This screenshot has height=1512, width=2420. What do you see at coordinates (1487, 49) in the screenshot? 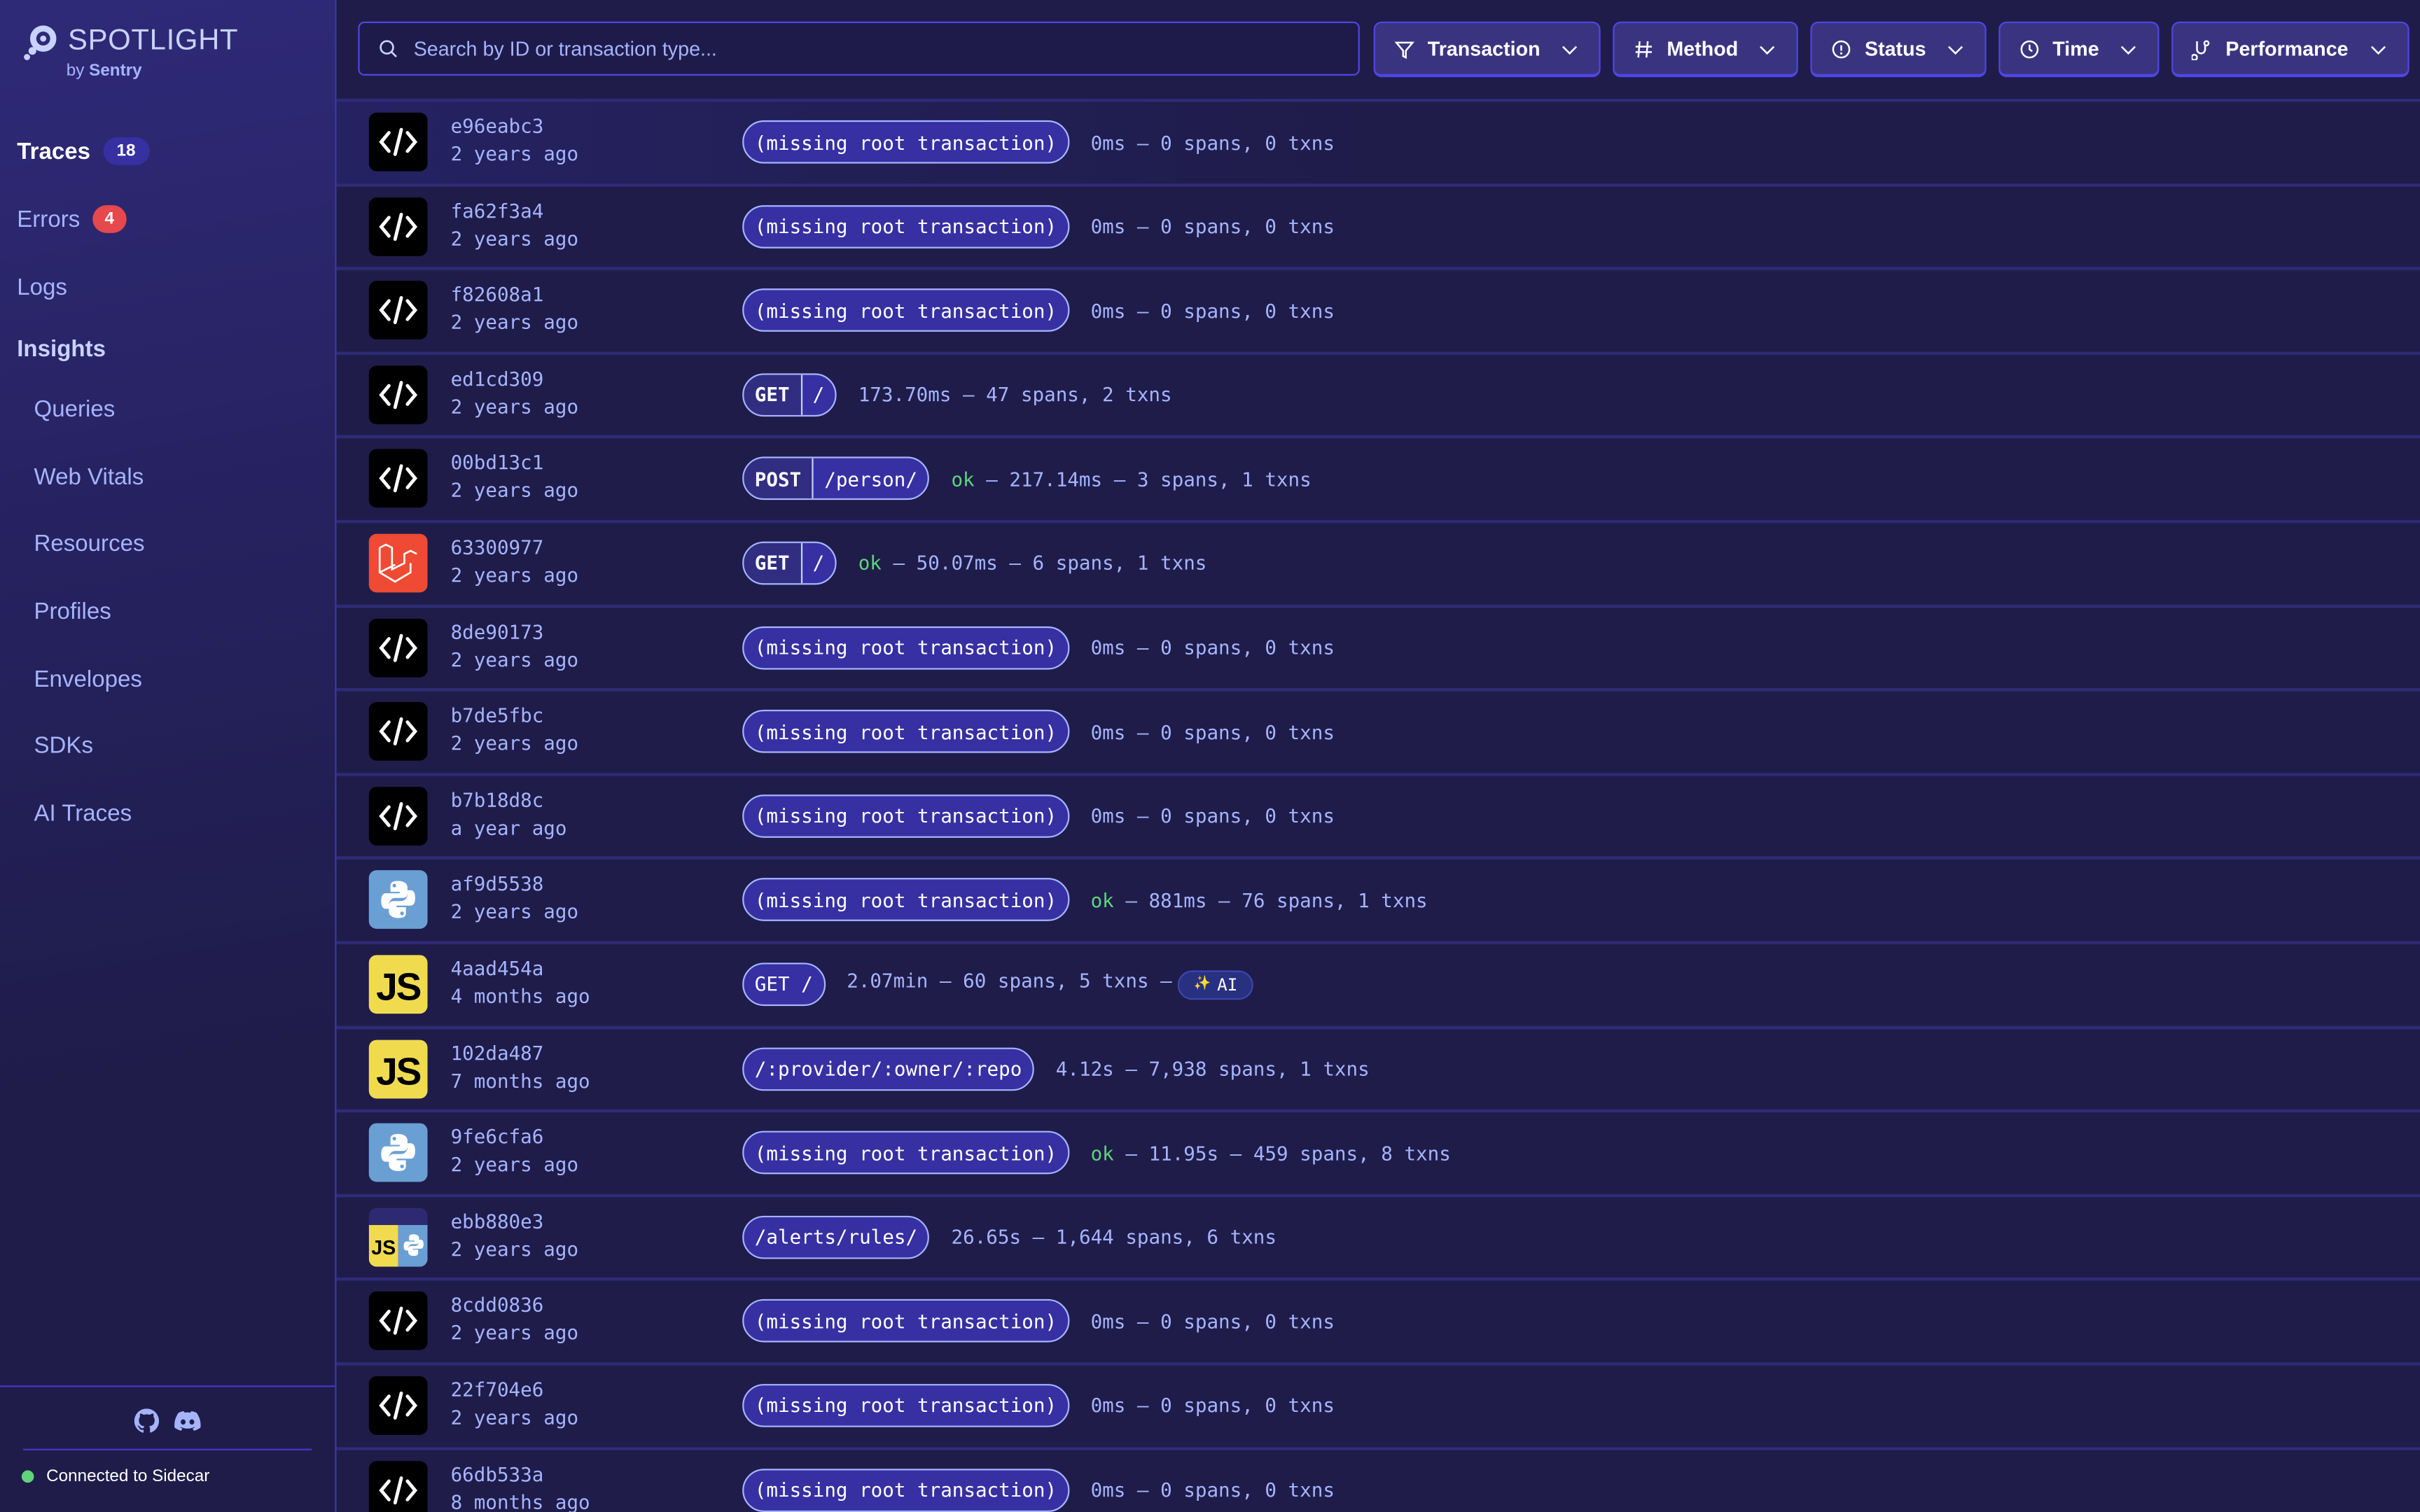
I see `filter-transaction-dropdown: Transaction` at bounding box center [1487, 49].